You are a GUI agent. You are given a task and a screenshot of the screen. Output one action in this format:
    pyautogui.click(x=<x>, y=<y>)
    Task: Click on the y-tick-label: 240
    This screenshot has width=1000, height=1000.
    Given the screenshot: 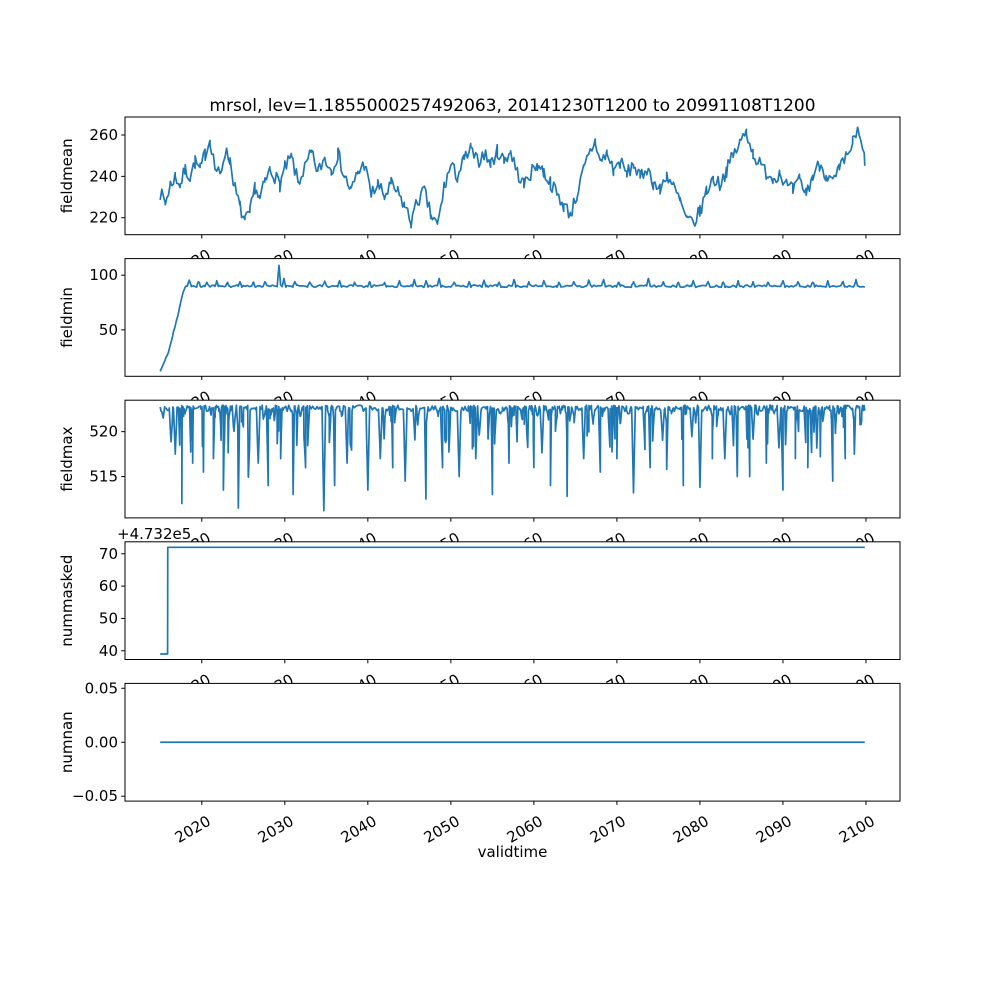 What is the action you would take?
    pyautogui.click(x=103, y=176)
    